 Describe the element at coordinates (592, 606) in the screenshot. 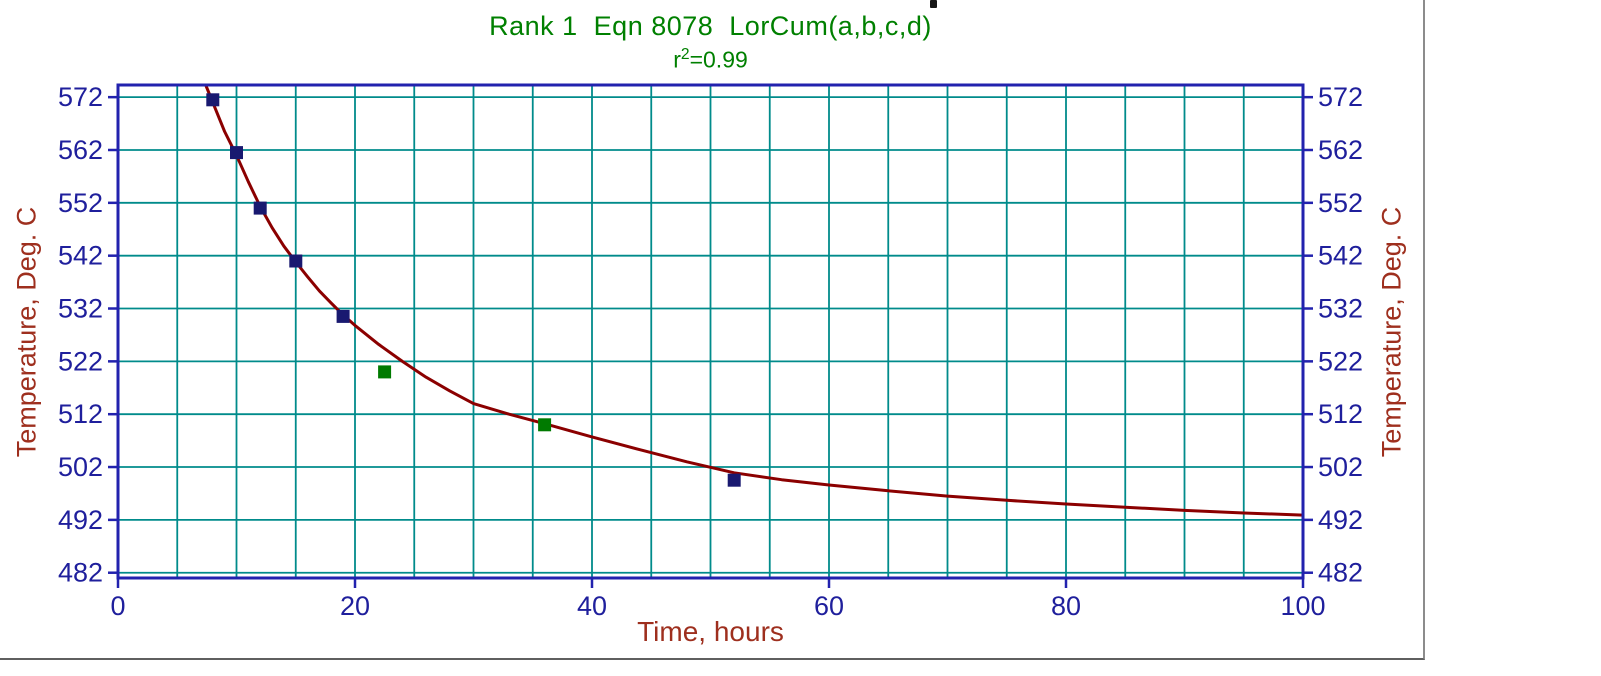

I see `x-tick-label: 40` at that location.